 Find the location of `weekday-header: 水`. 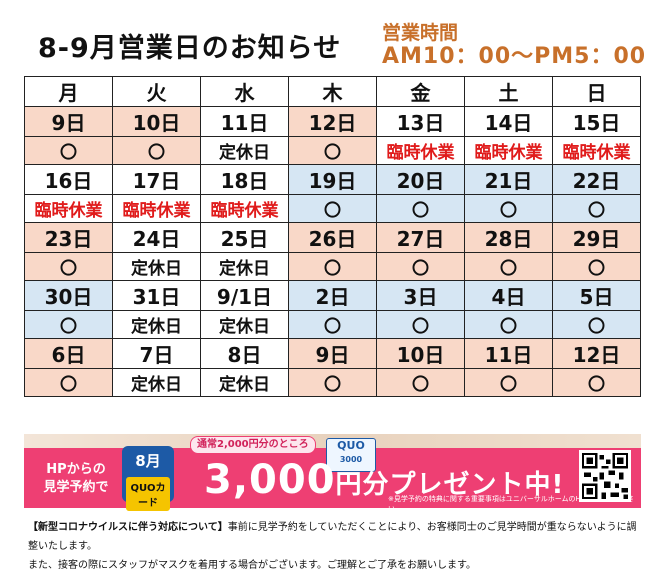

weekday-header: 水 is located at coordinates (244, 91).